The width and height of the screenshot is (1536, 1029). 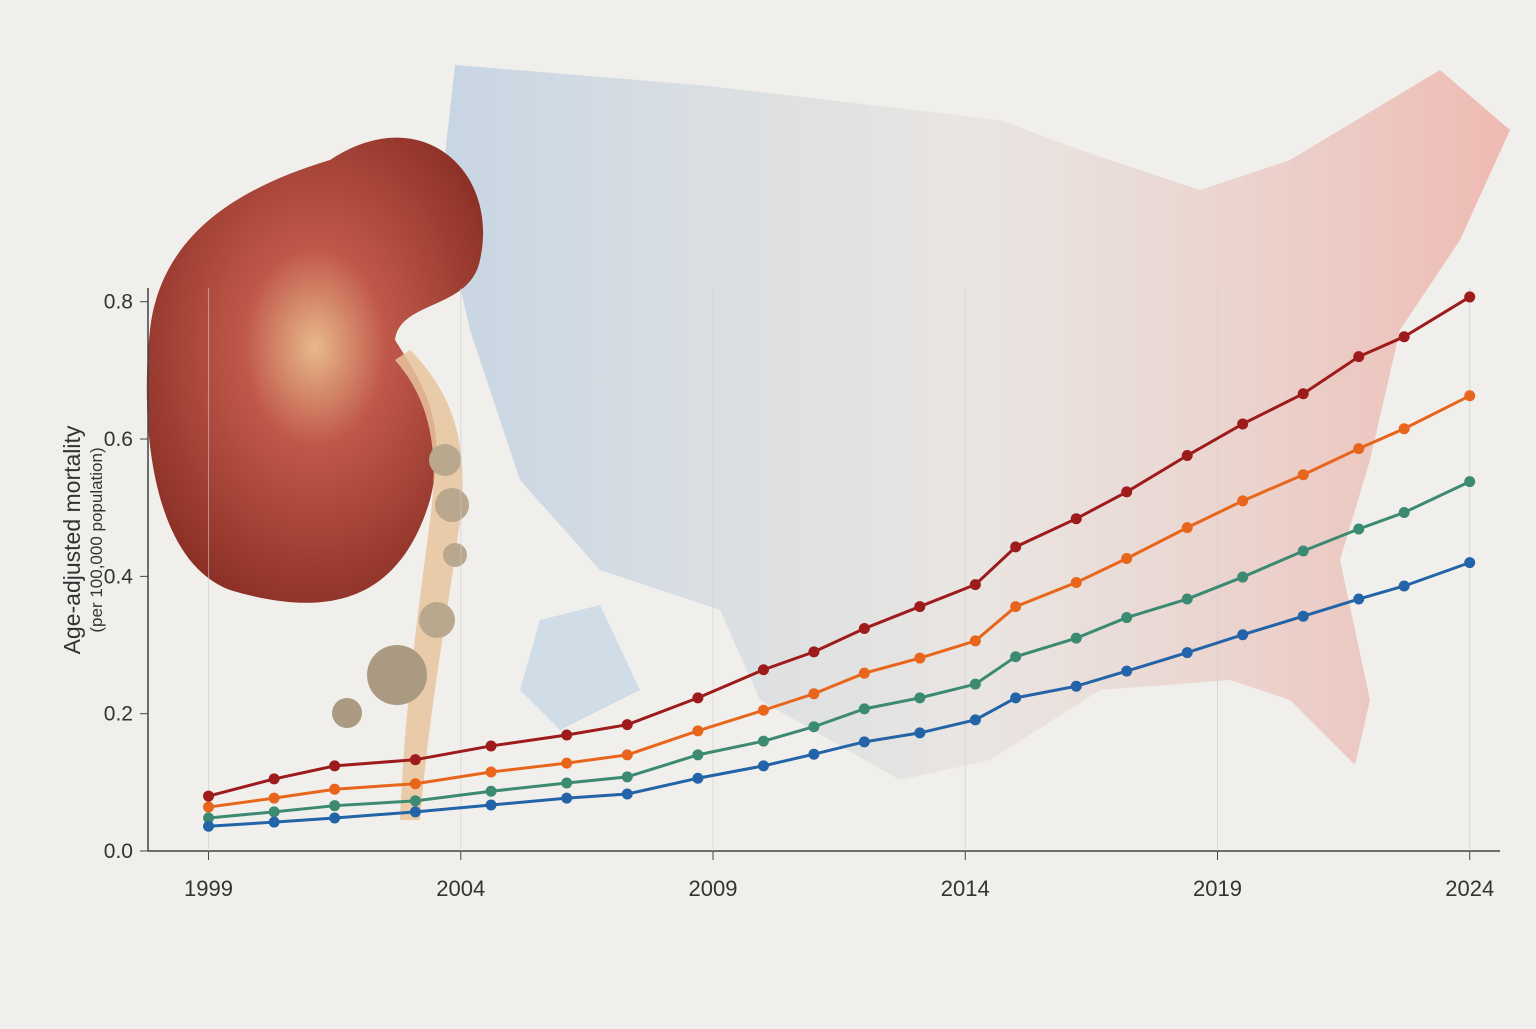 I want to click on x-tick-label: 2024, so click(x=1469, y=888).